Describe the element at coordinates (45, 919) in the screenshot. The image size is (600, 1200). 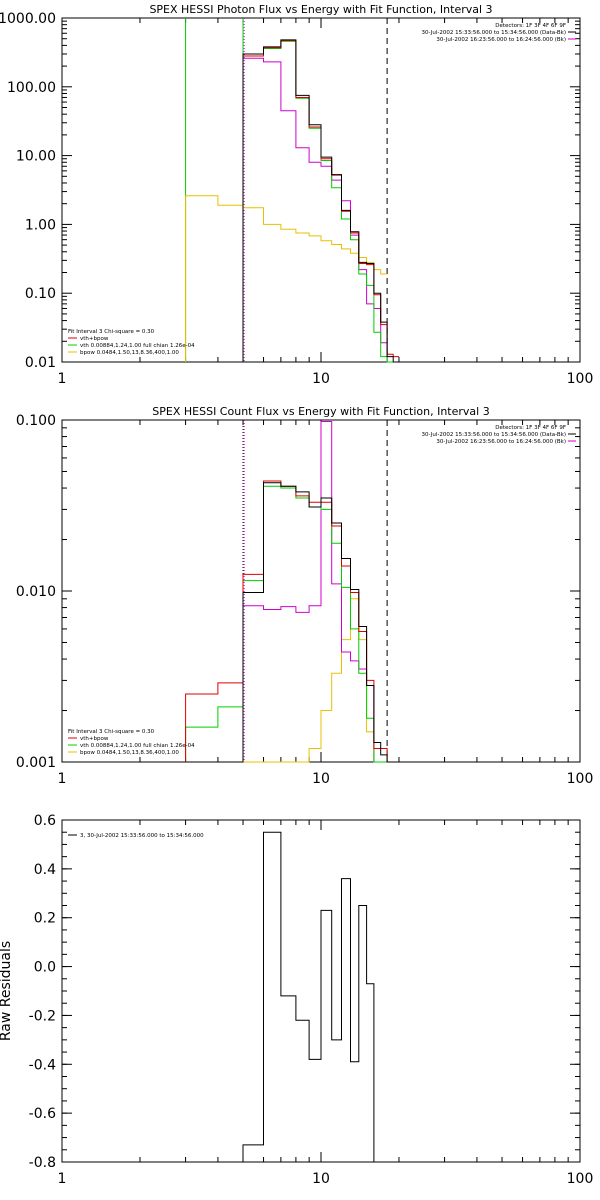
I see `y-tick-label: 0.2` at that location.